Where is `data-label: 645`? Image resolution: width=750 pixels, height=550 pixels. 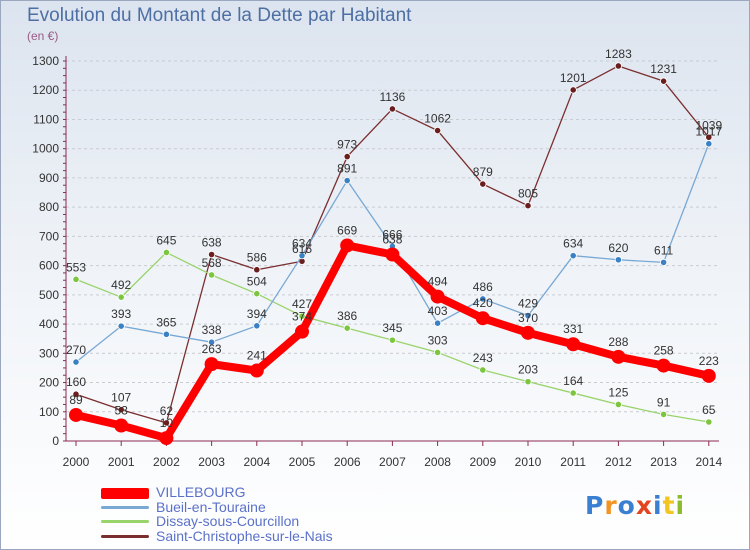 data-label: 645 is located at coordinates (166, 240).